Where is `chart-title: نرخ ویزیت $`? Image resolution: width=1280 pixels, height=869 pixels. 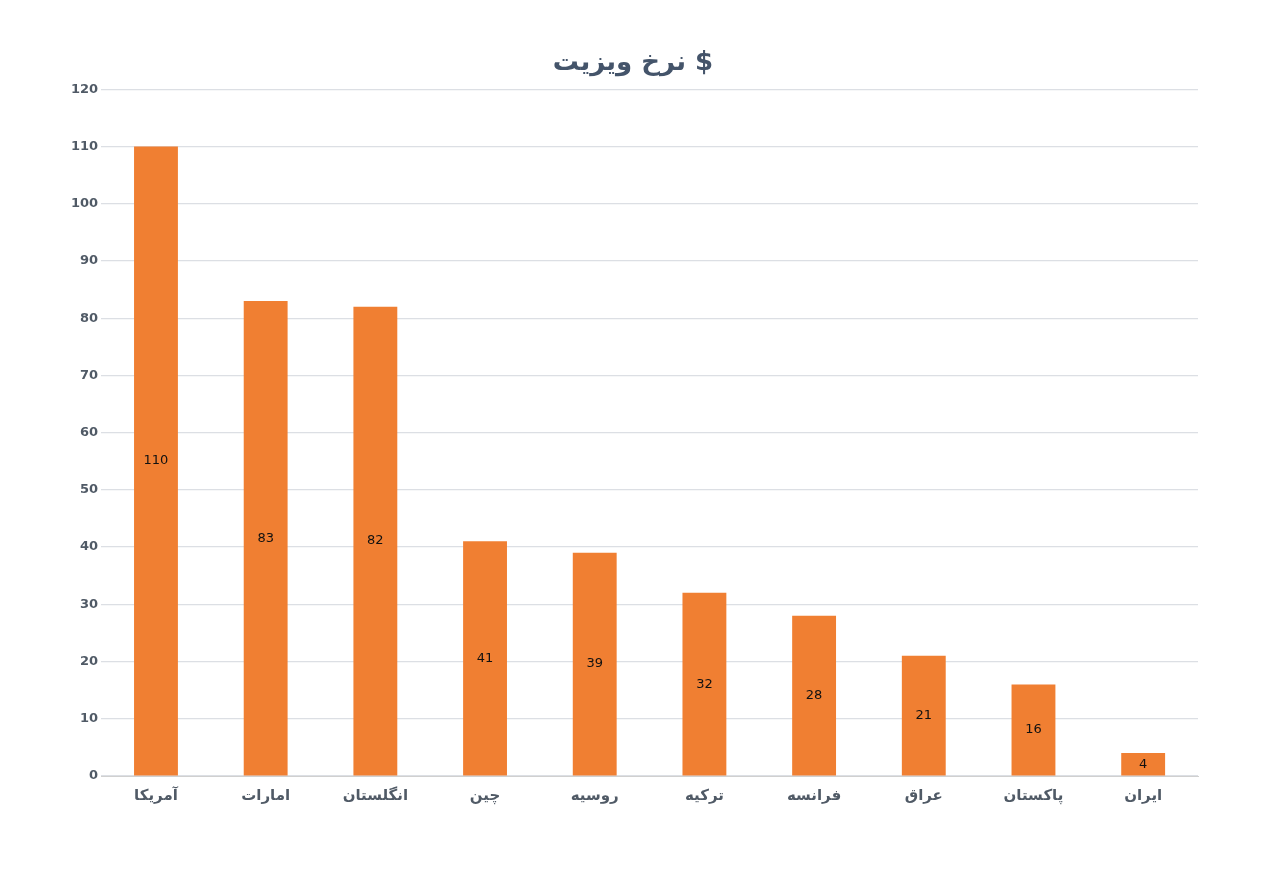 chart-title: نرخ ویزیت $ is located at coordinates (633, 62).